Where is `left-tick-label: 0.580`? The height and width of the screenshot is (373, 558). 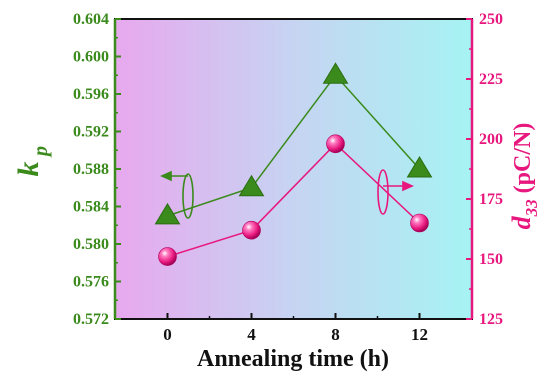
left-tick-label: 0.580 is located at coordinates (91, 244).